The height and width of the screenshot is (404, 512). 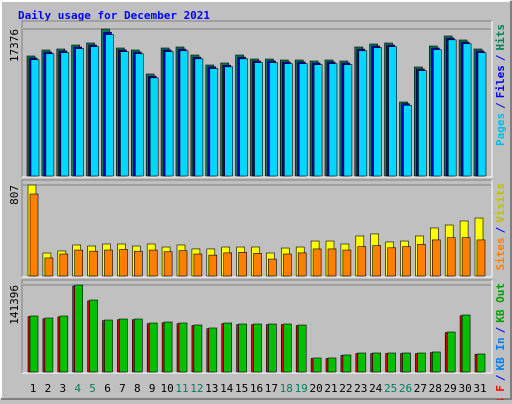 I want to click on x-tick-label: 11, so click(x=181, y=388).